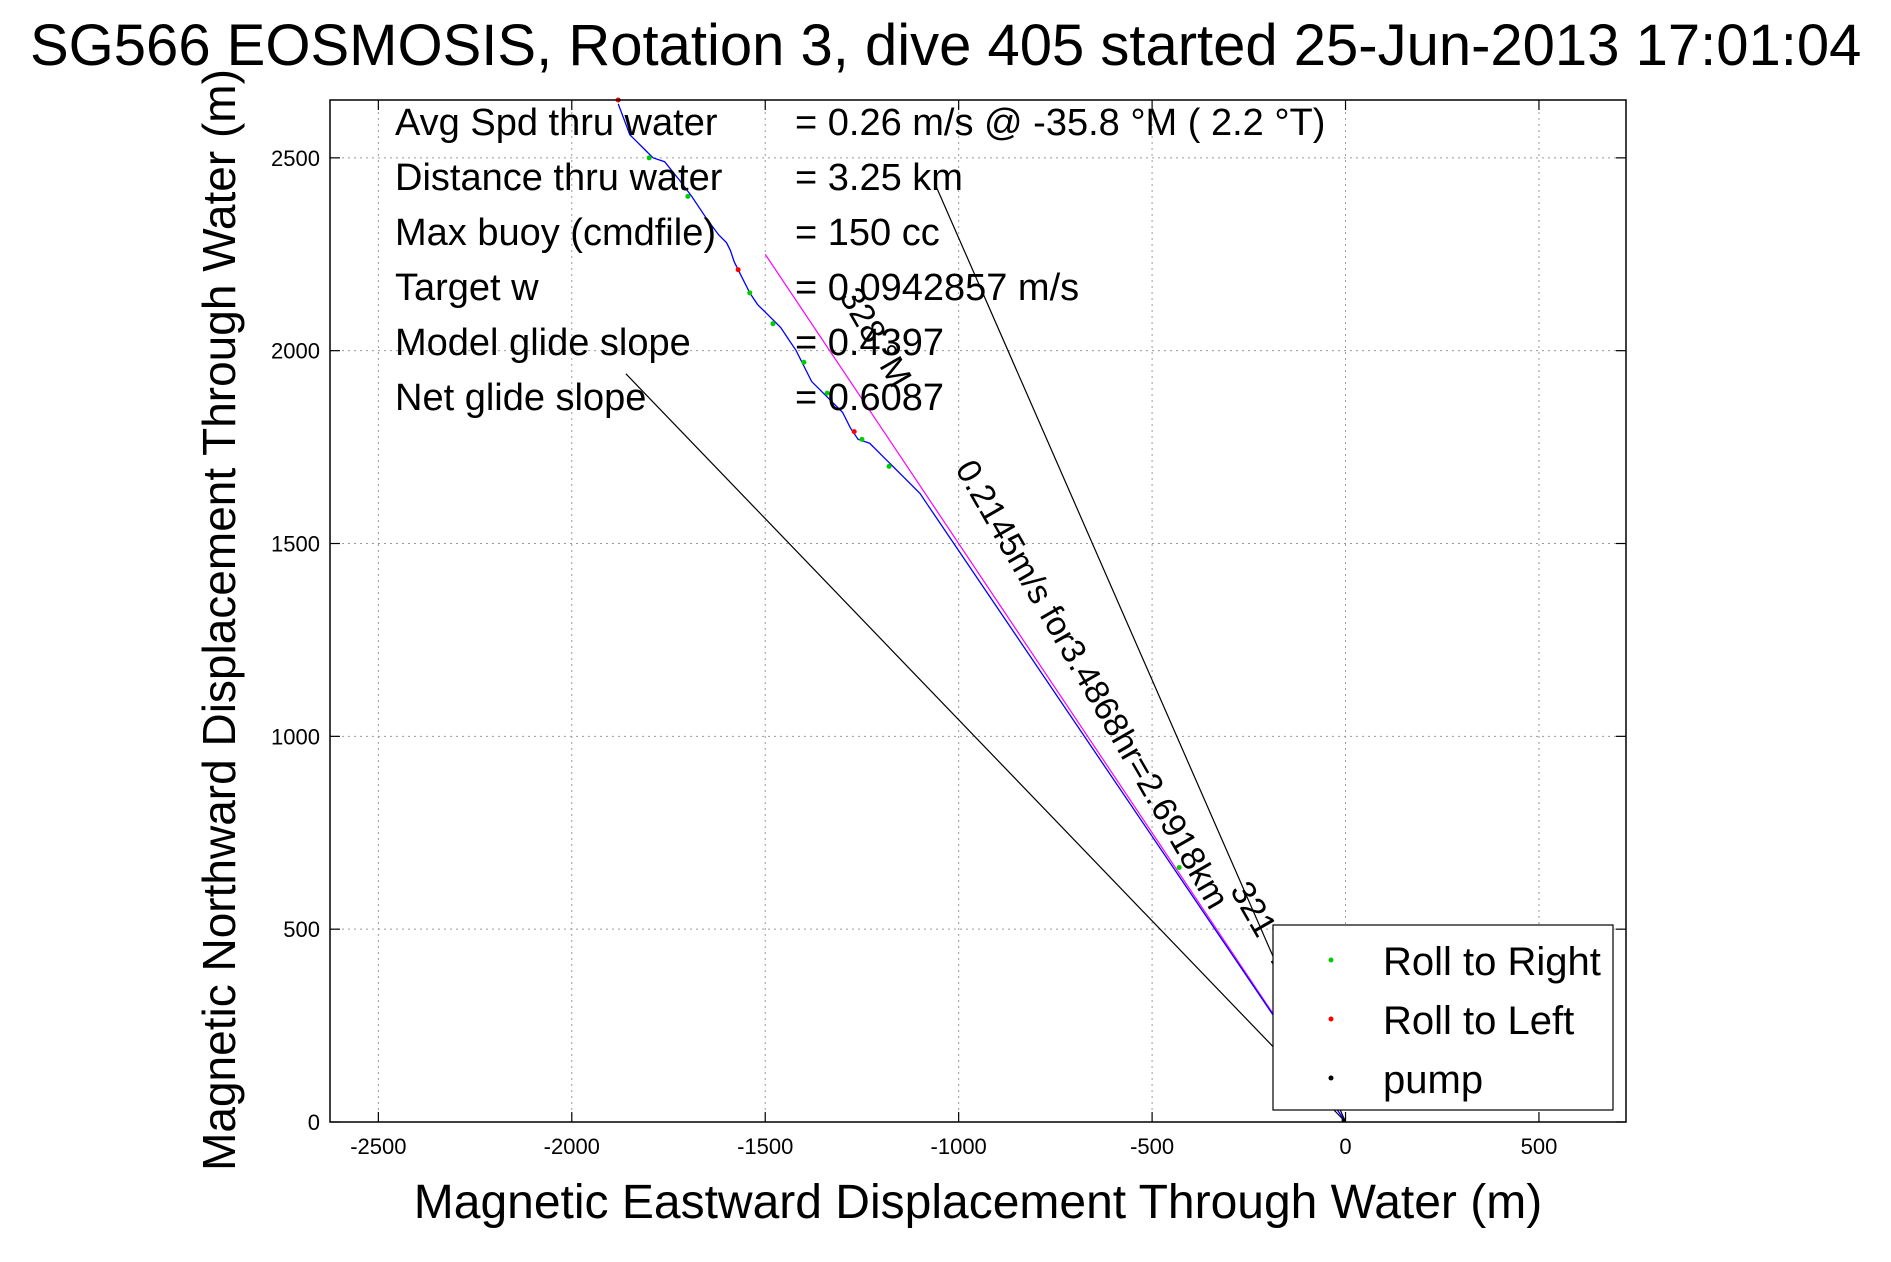 Image resolution: width=1891 pixels, height=1262 pixels. I want to click on track-label: 0.2145m/s for3.4868hr=2.6918km, so click(1092, 685).